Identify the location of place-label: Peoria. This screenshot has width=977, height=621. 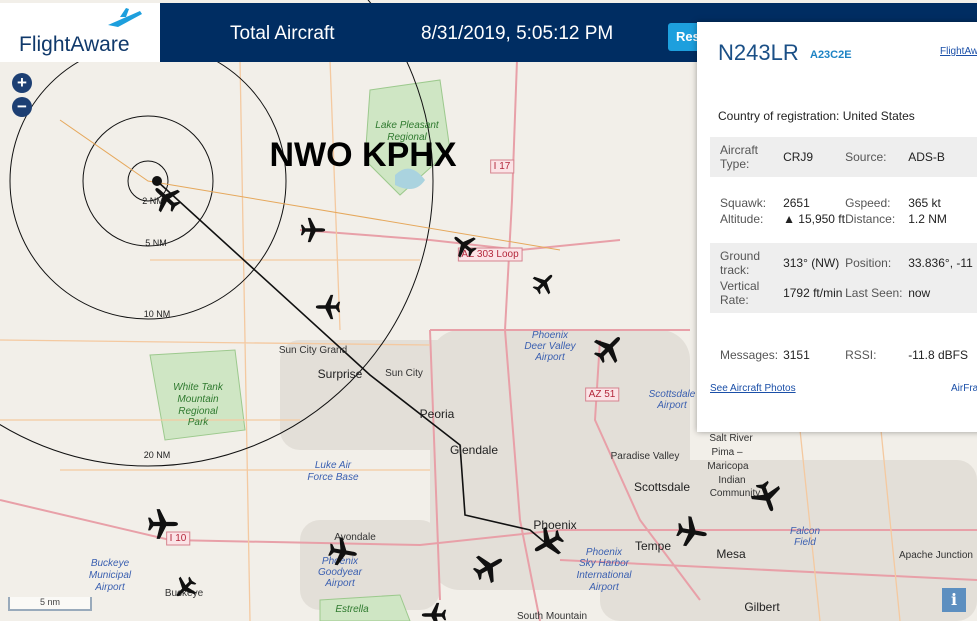
(437, 414).